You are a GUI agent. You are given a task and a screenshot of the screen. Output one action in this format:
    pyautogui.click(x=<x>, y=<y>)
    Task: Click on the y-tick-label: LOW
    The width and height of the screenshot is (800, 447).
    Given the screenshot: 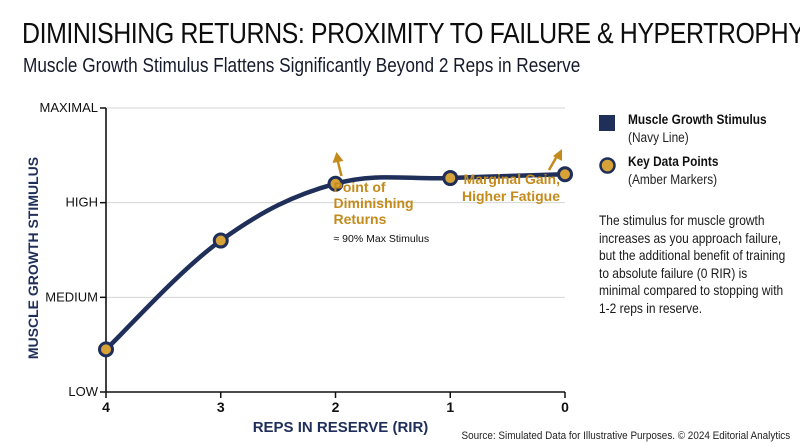 What is the action you would take?
    pyautogui.click(x=83, y=391)
    